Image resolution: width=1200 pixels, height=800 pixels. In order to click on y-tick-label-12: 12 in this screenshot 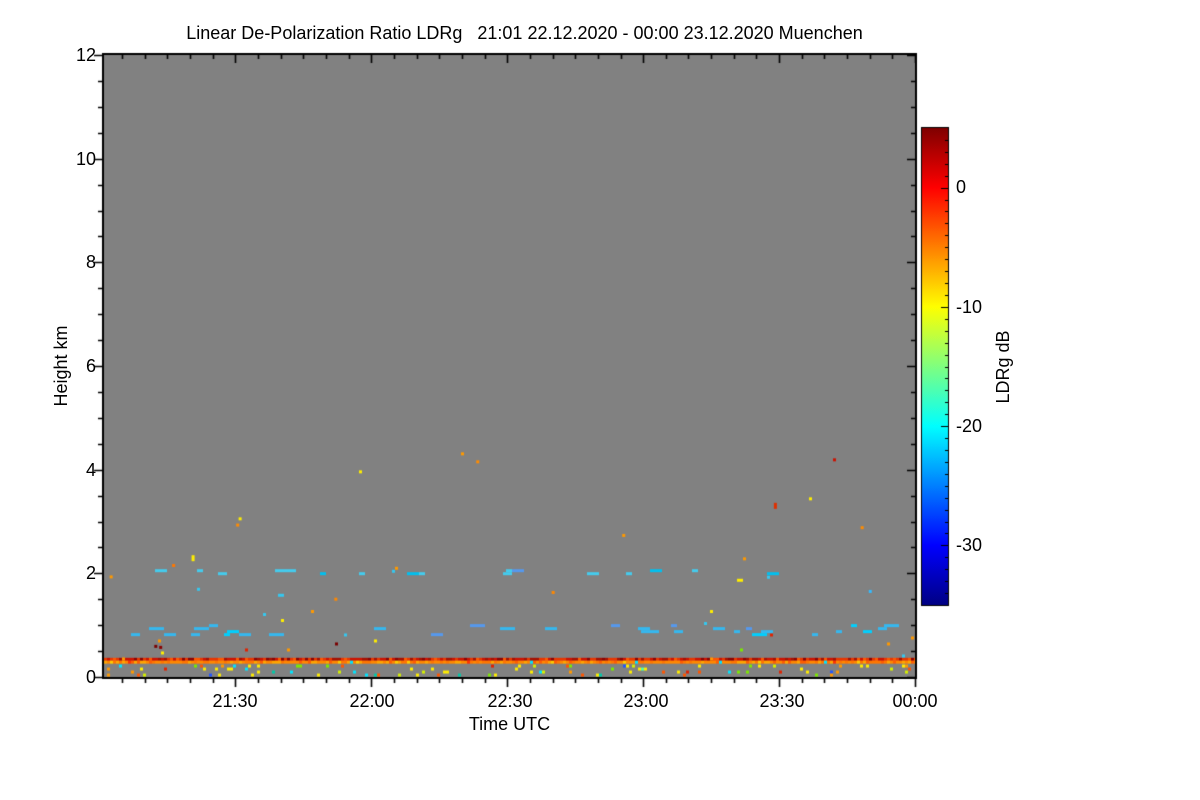, I will do `click(85, 55)`.